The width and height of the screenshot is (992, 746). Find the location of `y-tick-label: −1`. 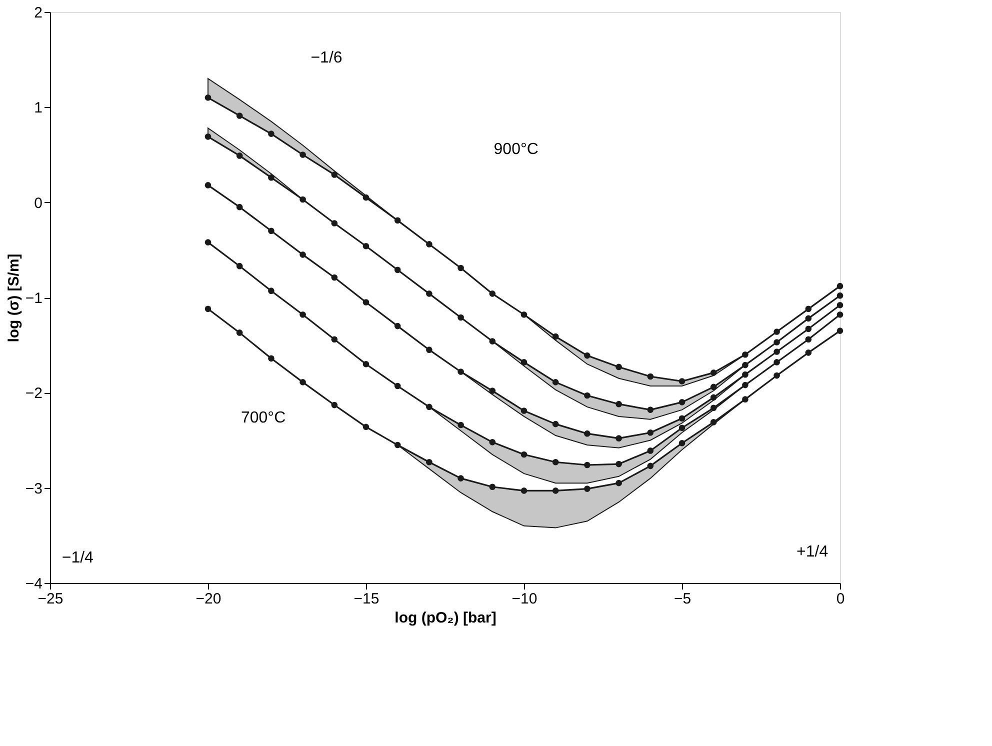

y-tick-label: −1 is located at coordinates (33, 298).